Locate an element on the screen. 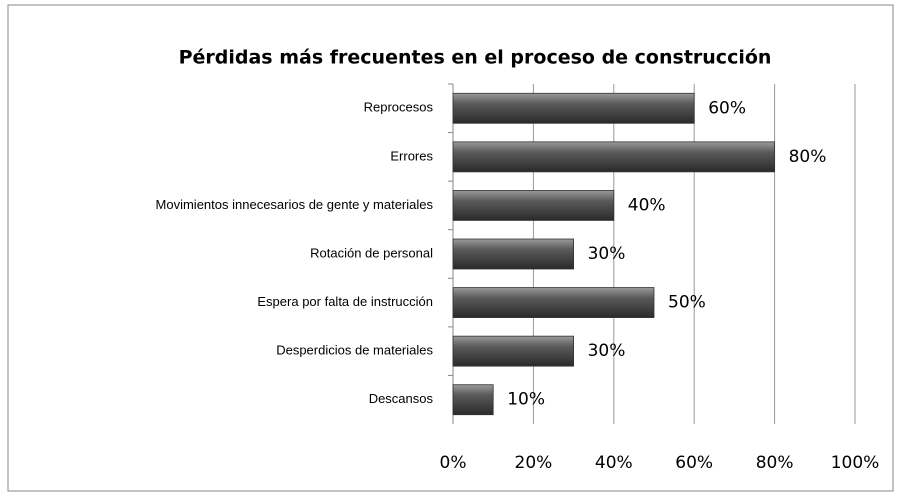  x-tick-label: 20% is located at coordinates (534, 463).